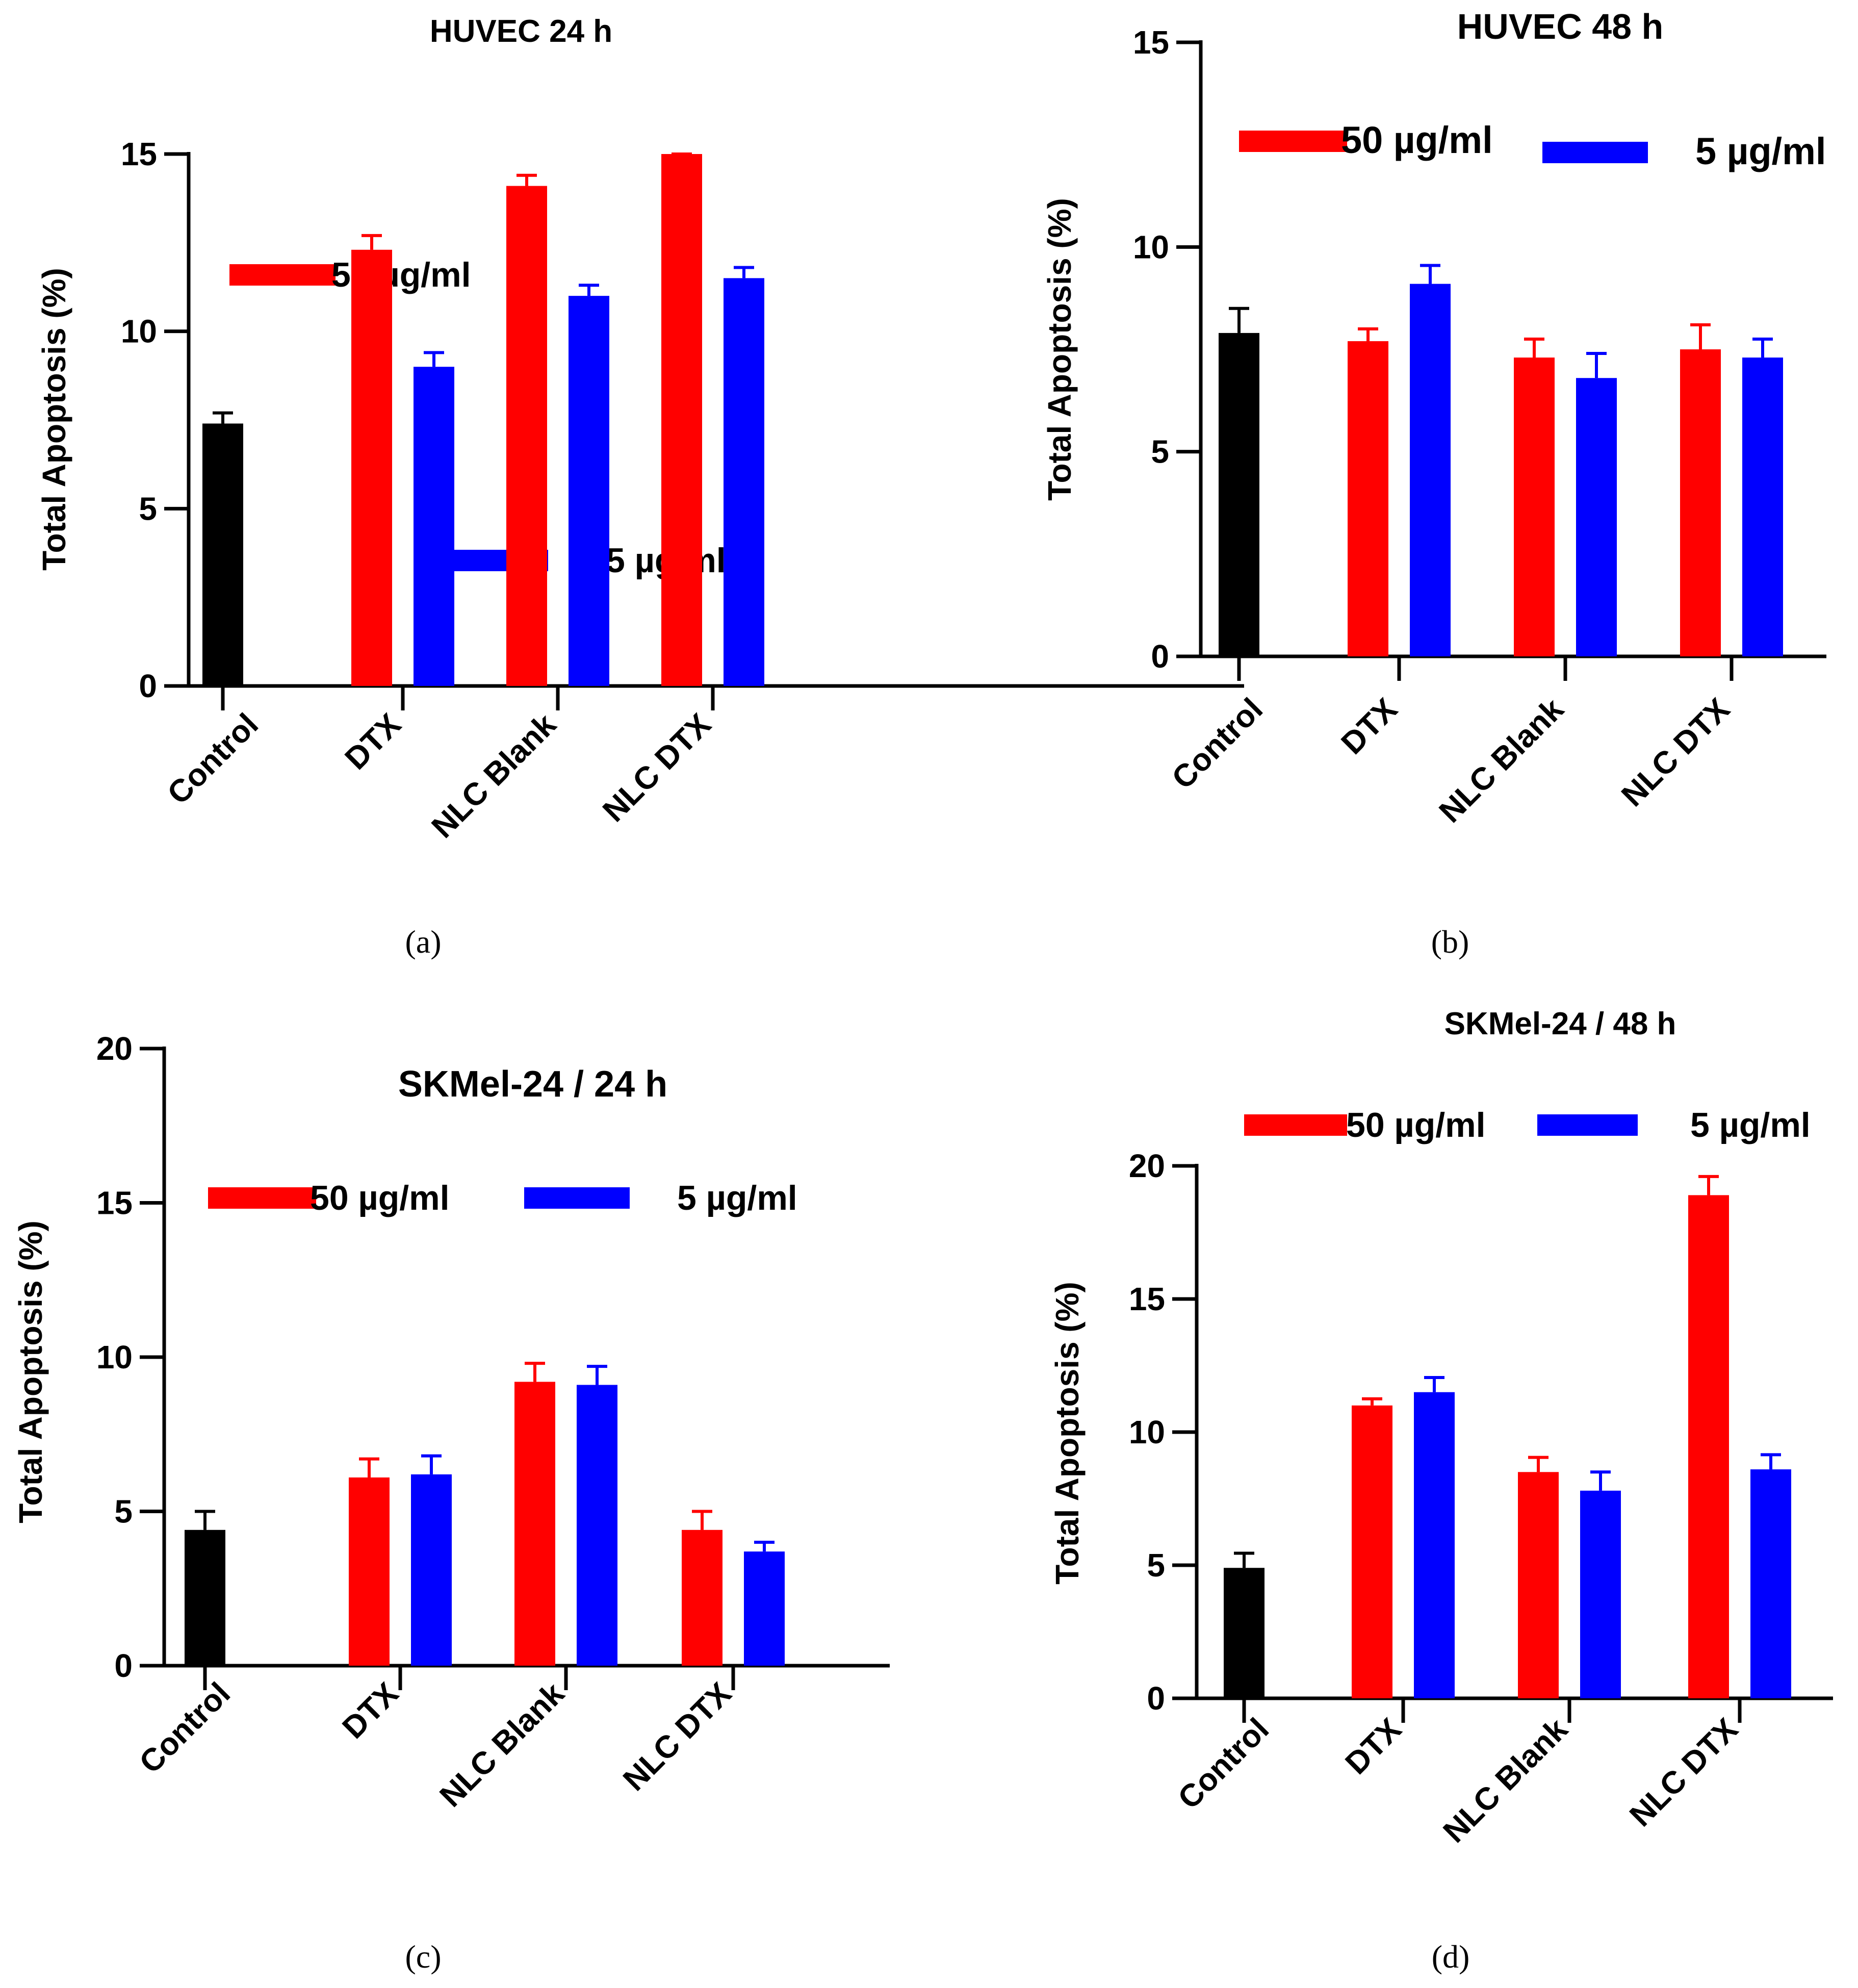 The image size is (1858, 1988). What do you see at coordinates (521, 32) in the screenshot?
I see `chart-title: HUVEC 24 h` at bounding box center [521, 32].